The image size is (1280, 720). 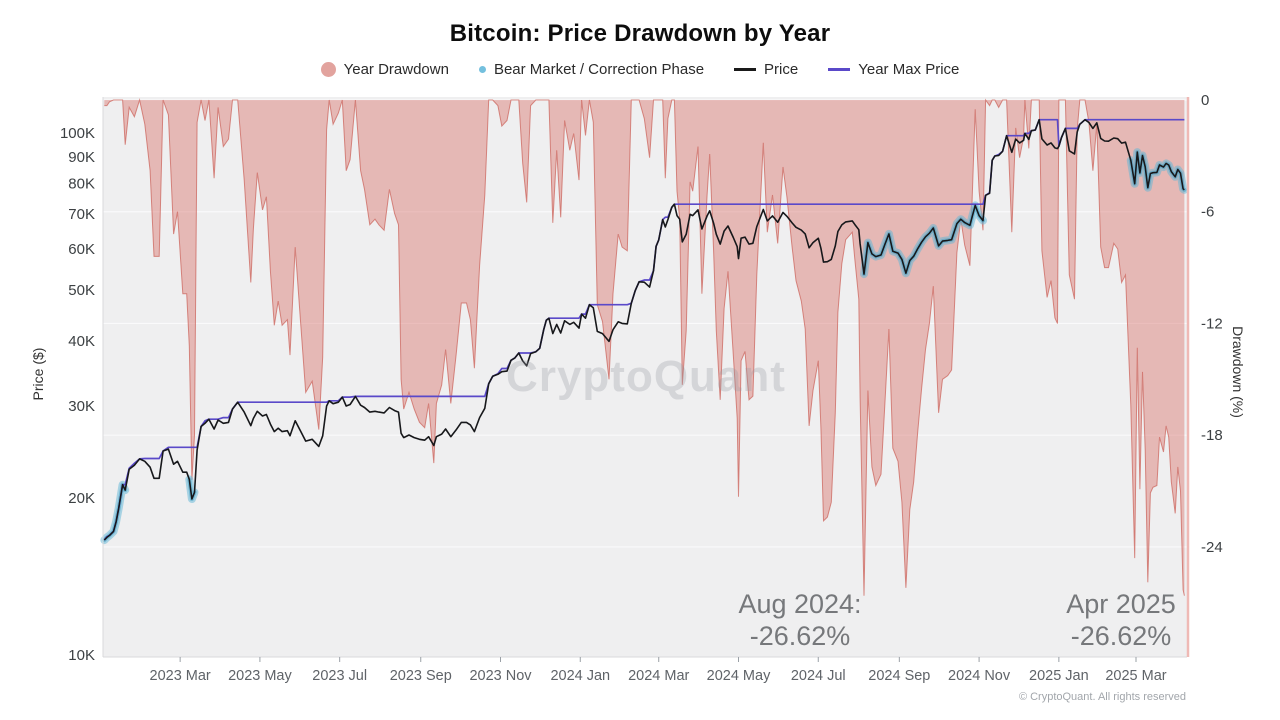 I want to click on legend-item-bear-market: Bear Market / Correction Phase, so click(x=591, y=69).